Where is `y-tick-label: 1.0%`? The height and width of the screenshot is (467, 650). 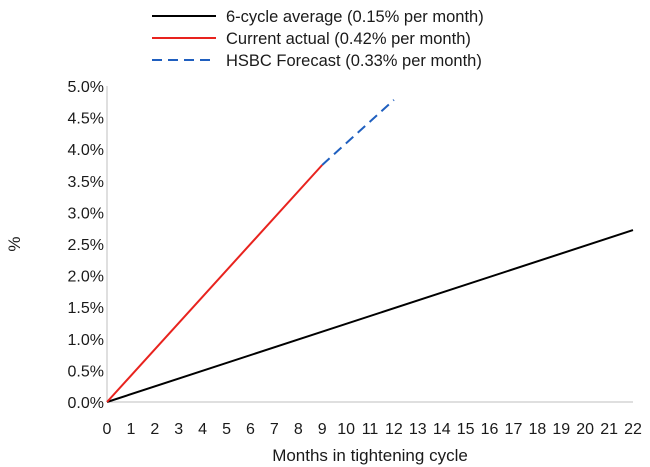
y-tick-label: 1.0% is located at coordinates (86, 340).